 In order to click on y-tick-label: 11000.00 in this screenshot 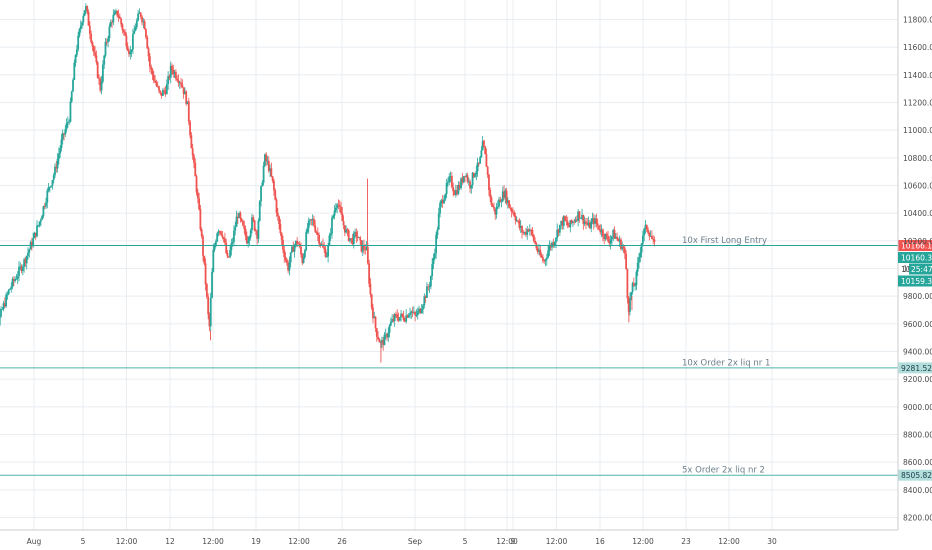, I will do `click(917, 130)`.